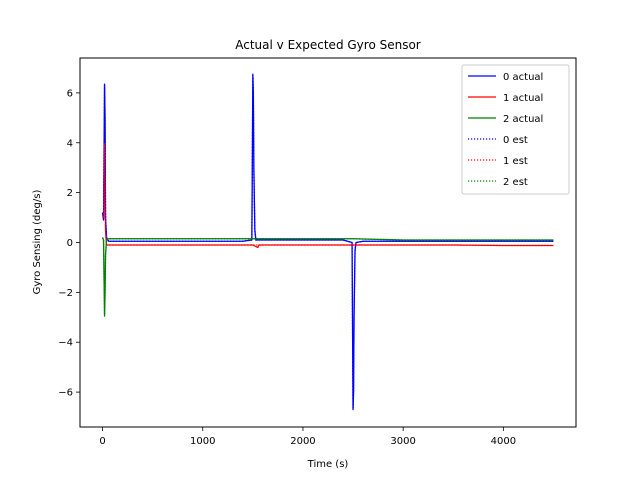 The height and width of the screenshot is (480, 640). Describe the element at coordinates (328, 464) in the screenshot. I see `x-axis-label: Time (s)` at that location.